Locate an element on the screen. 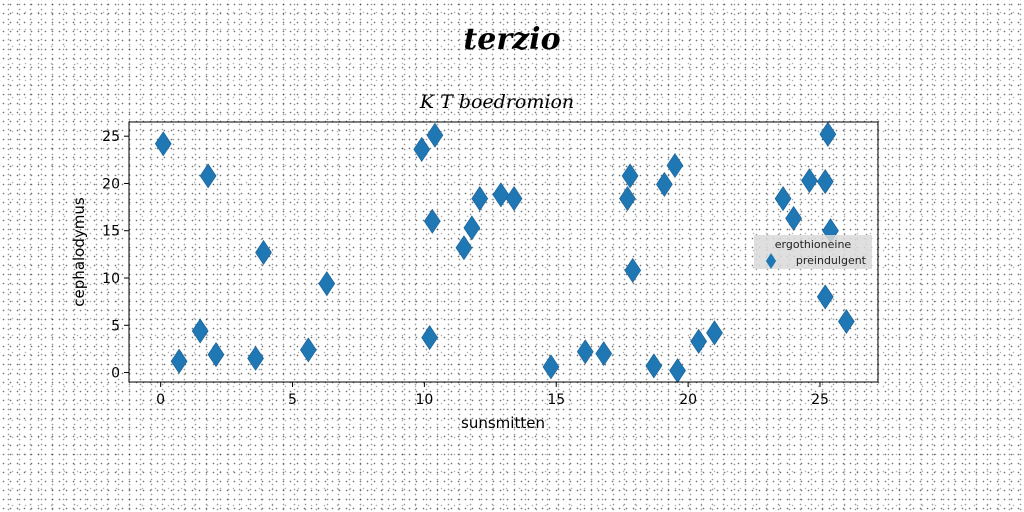  x-tick-label: 0 is located at coordinates (160, 400).